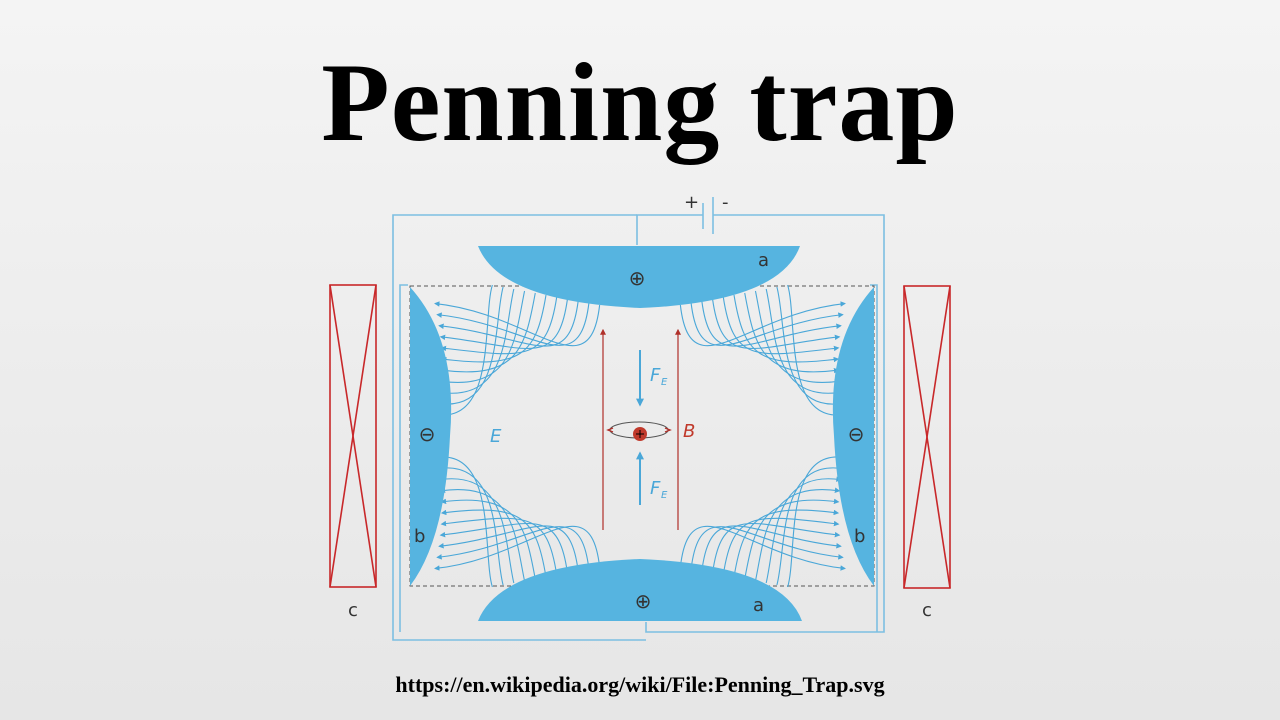 The image size is (1280, 720). I want to click on coil-right-label: c, so click(927, 610).